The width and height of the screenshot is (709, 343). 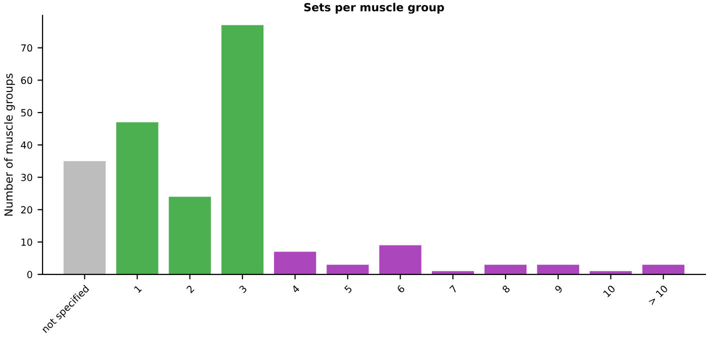 What do you see at coordinates (609, 291) in the screenshot?
I see `x-tick-label: 10` at bounding box center [609, 291].